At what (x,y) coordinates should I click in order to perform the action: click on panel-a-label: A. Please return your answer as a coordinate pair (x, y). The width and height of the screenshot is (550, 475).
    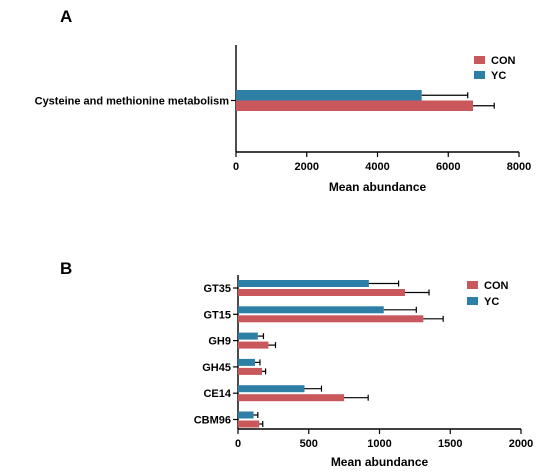
    Looking at the image, I should click on (66, 16).